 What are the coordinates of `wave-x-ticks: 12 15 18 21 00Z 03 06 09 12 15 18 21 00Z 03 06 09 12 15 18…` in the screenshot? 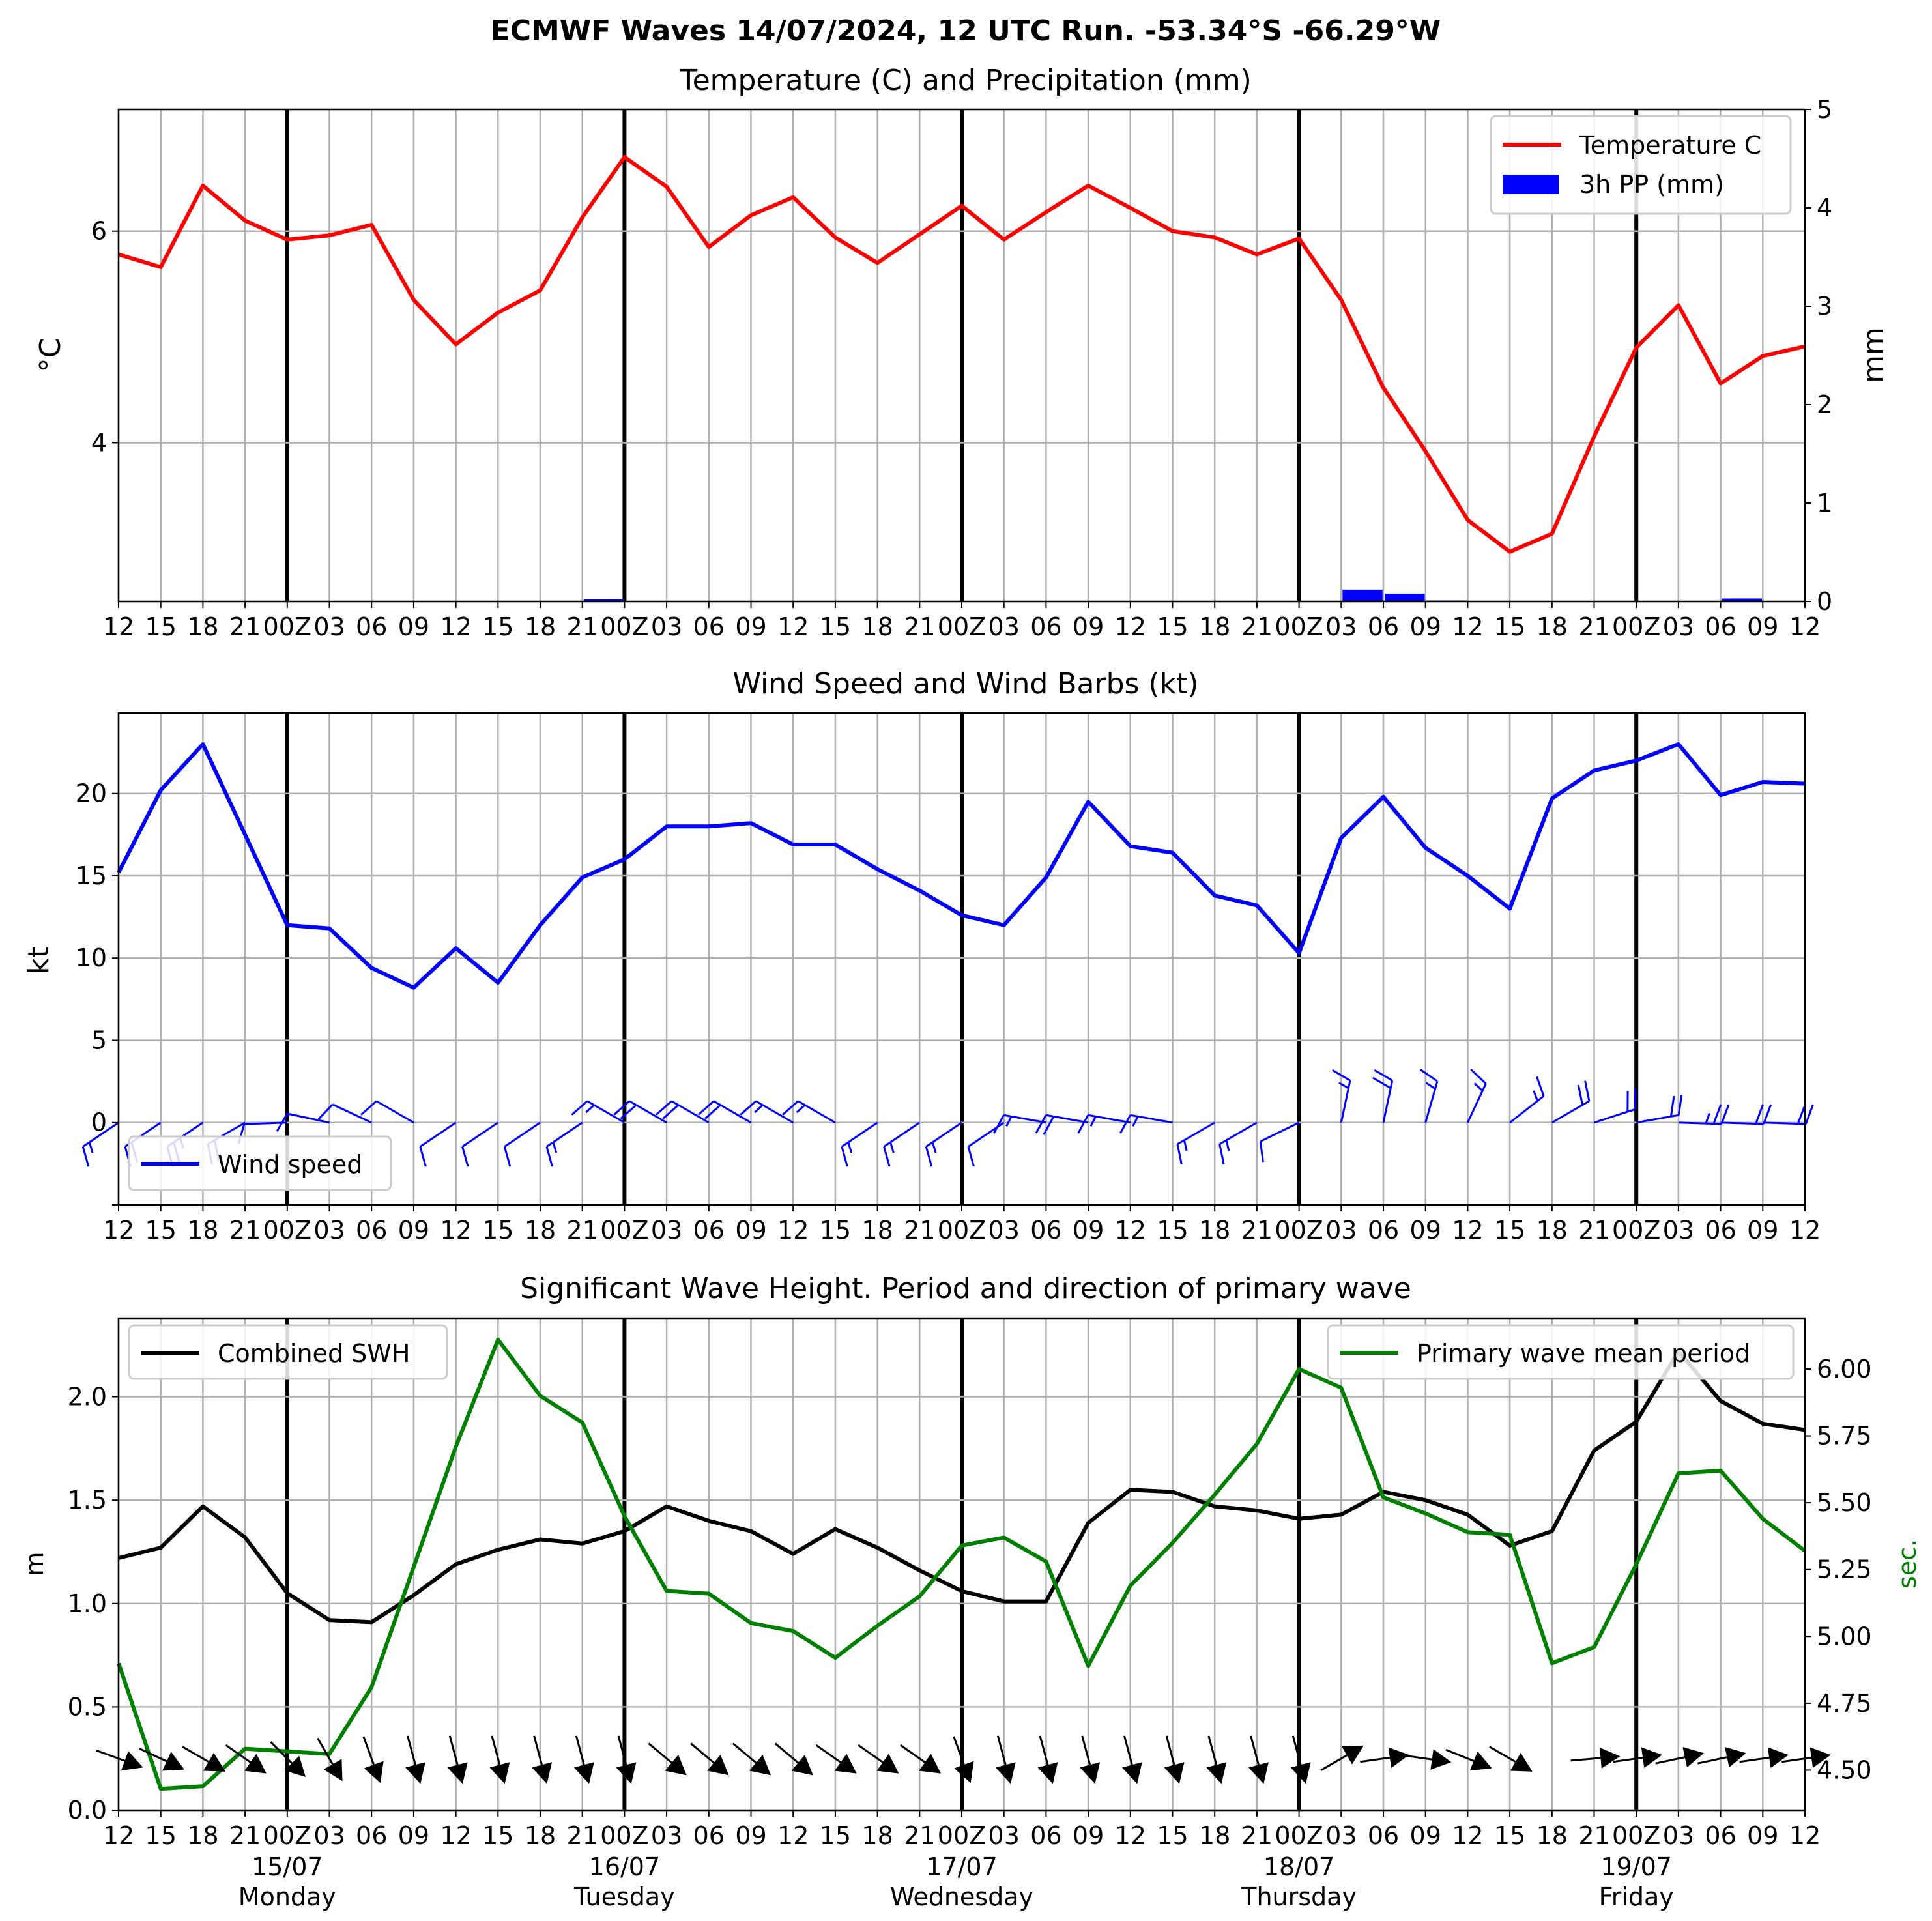 It's located at (962, 1830).